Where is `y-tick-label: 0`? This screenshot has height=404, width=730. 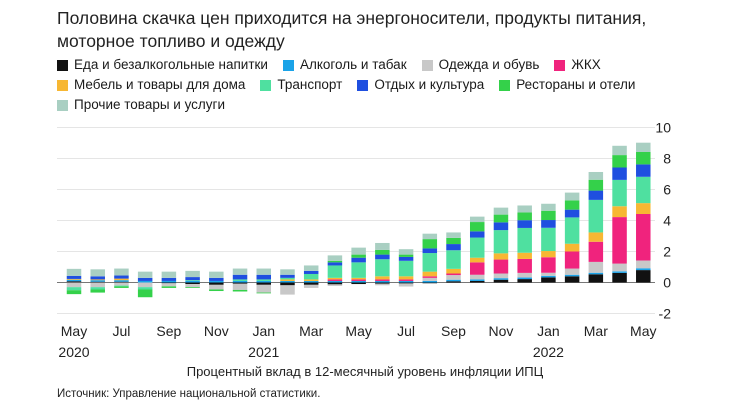
y-tick-label: 0 is located at coordinates (667, 283).